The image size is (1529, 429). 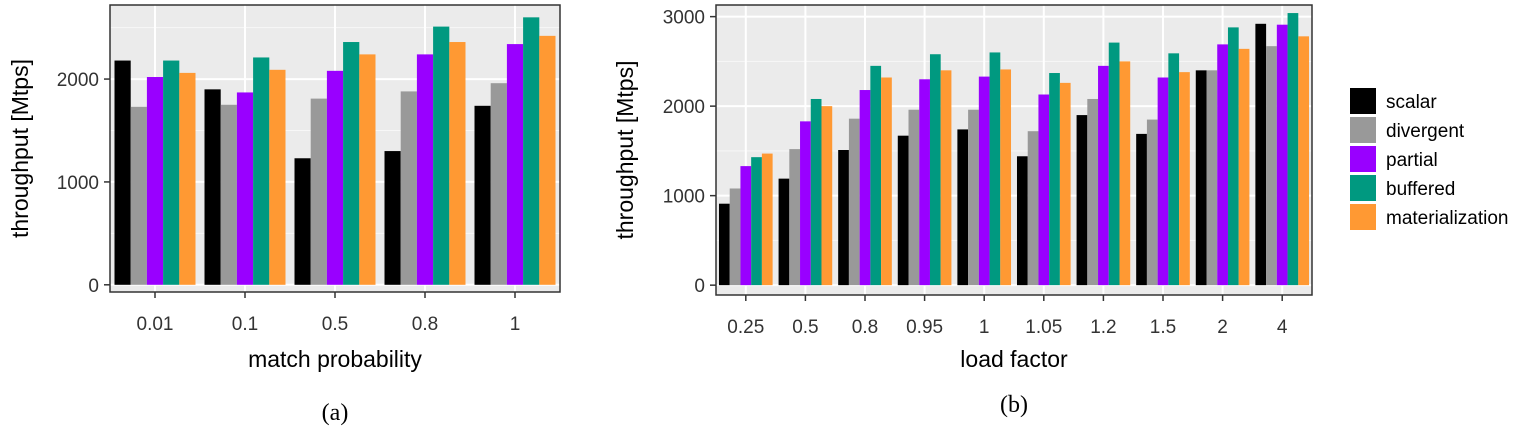 I want to click on bar-buffered-1.05, so click(x=1054, y=179).